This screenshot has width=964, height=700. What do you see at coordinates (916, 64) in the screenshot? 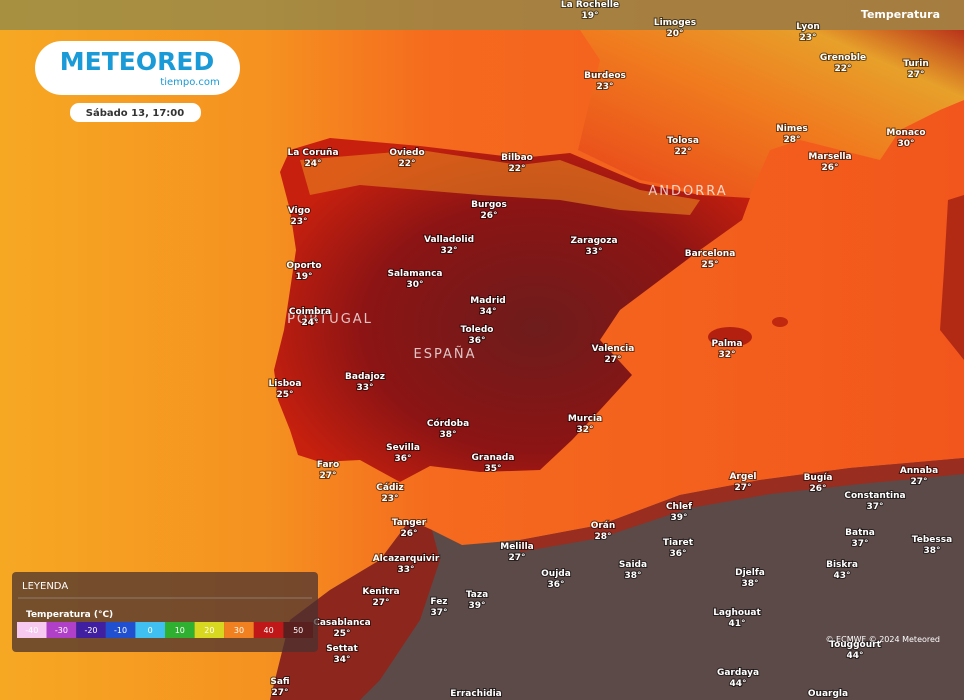
I see `city-name: Turin` at bounding box center [916, 64].